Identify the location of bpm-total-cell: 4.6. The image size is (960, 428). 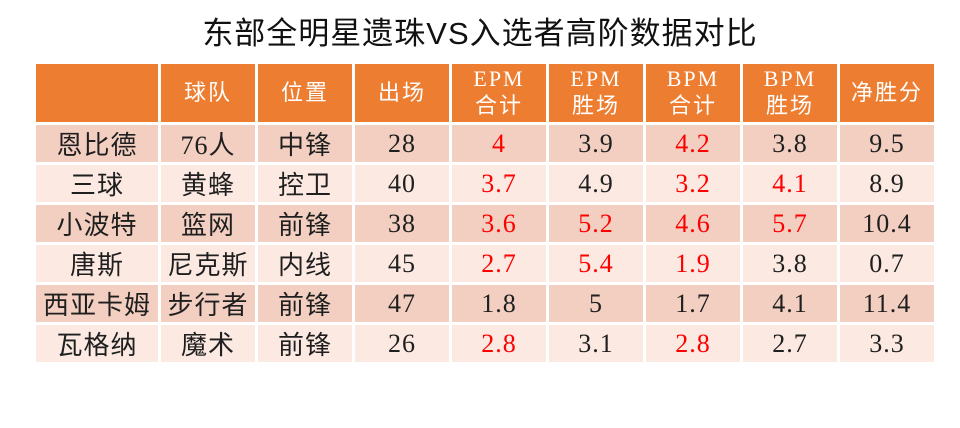
(693, 223).